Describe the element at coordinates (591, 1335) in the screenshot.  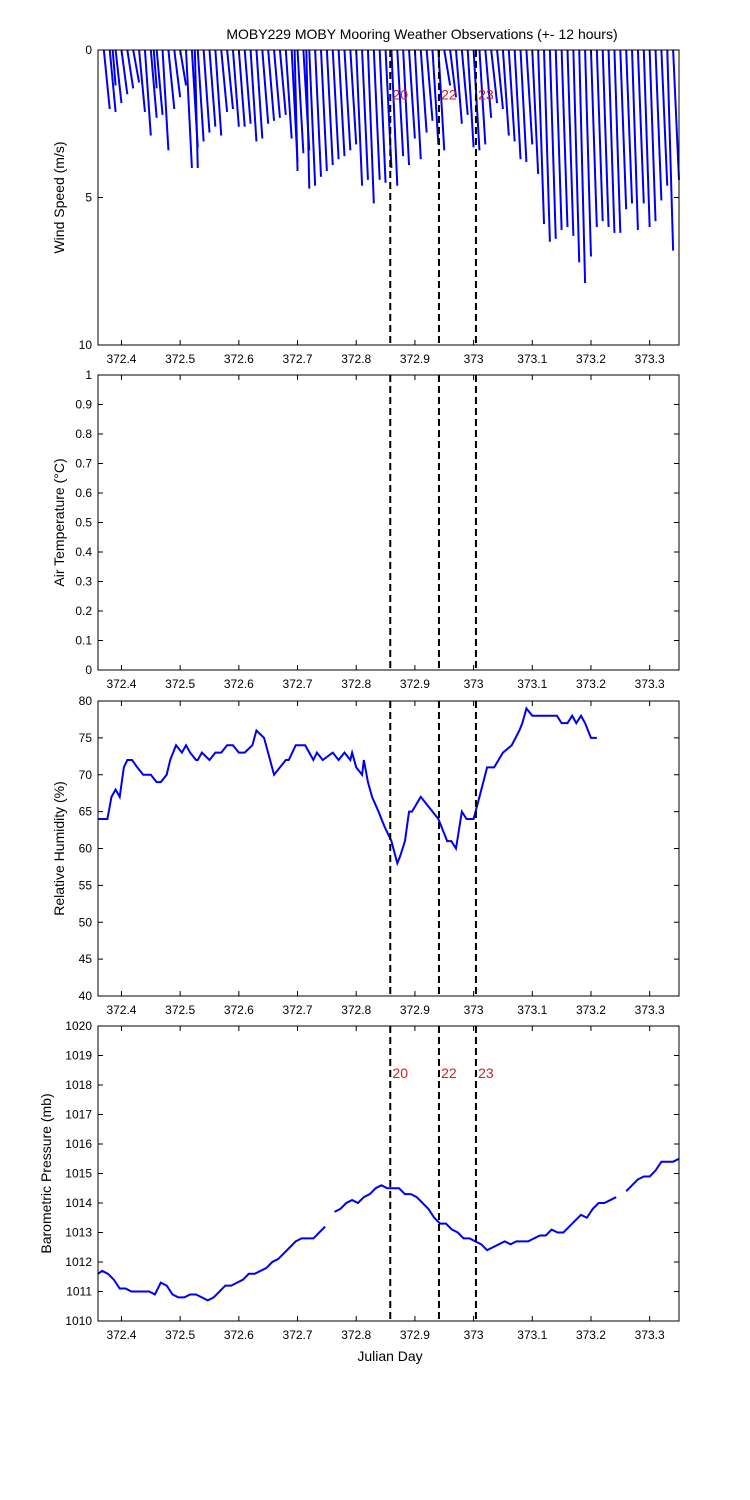
I see `x-tick-label: 373.2` at that location.